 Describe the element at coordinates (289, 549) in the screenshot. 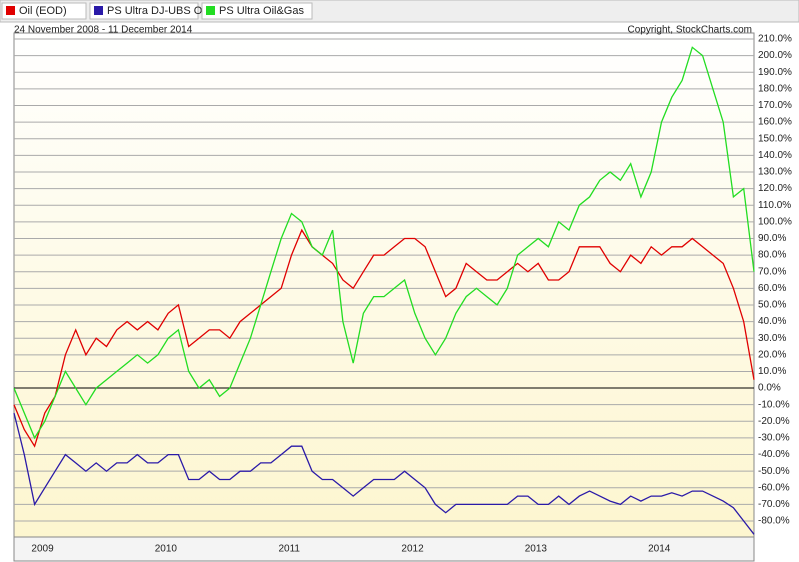

I see `x-tick-label: 2011` at that location.